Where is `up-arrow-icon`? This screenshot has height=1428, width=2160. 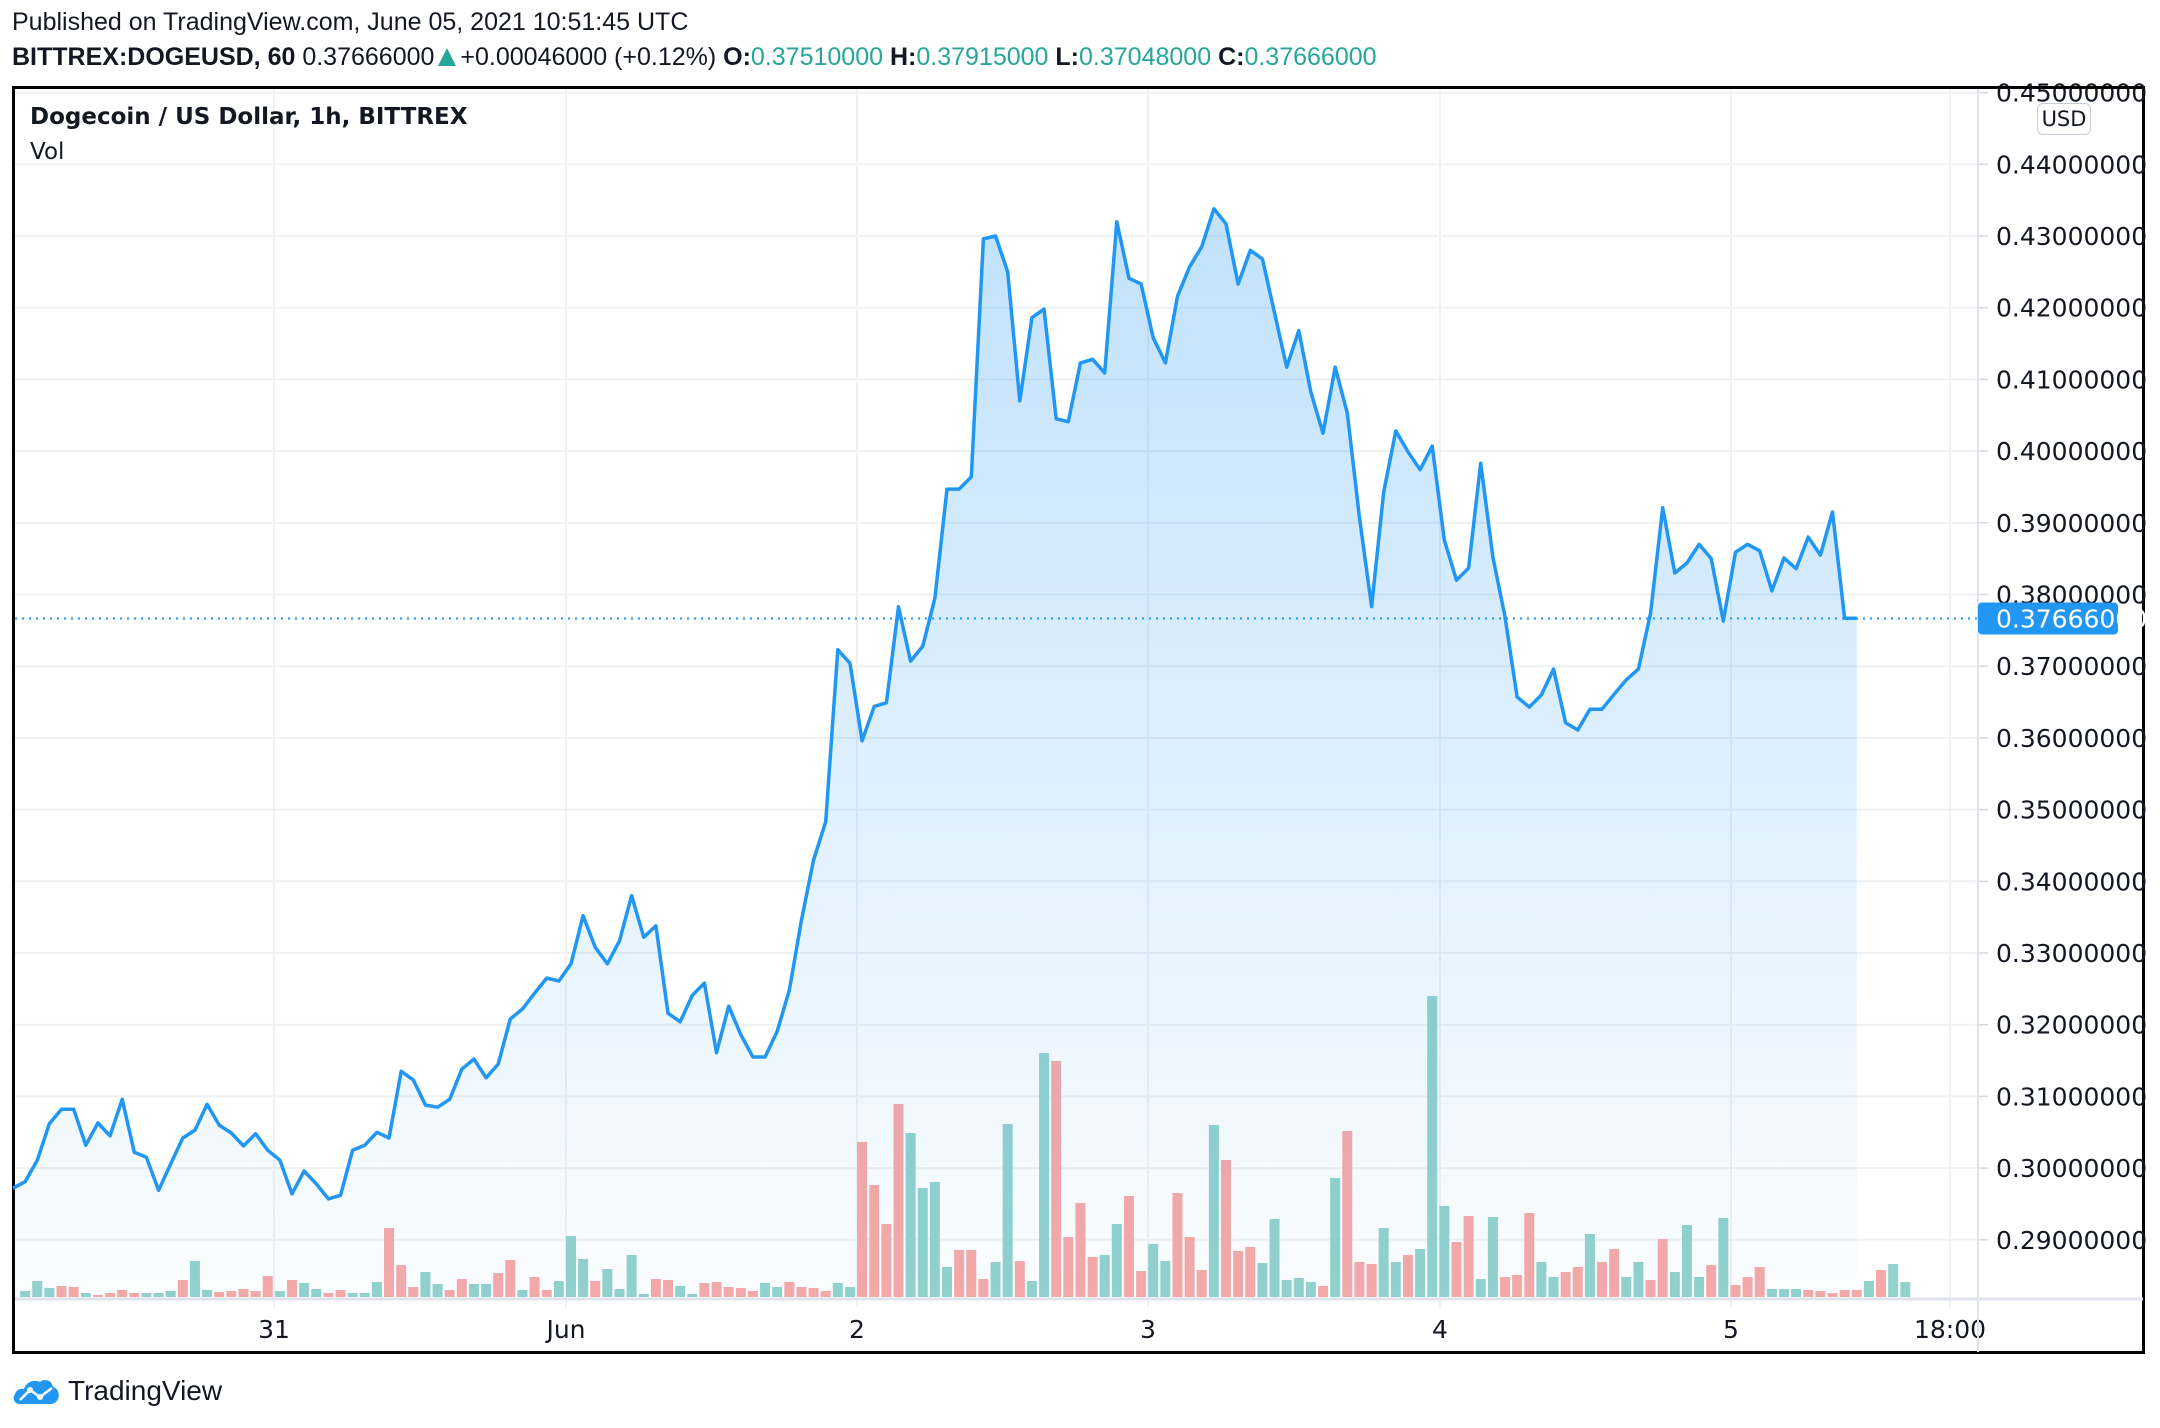 up-arrow-icon is located at coordinates (447, 57).